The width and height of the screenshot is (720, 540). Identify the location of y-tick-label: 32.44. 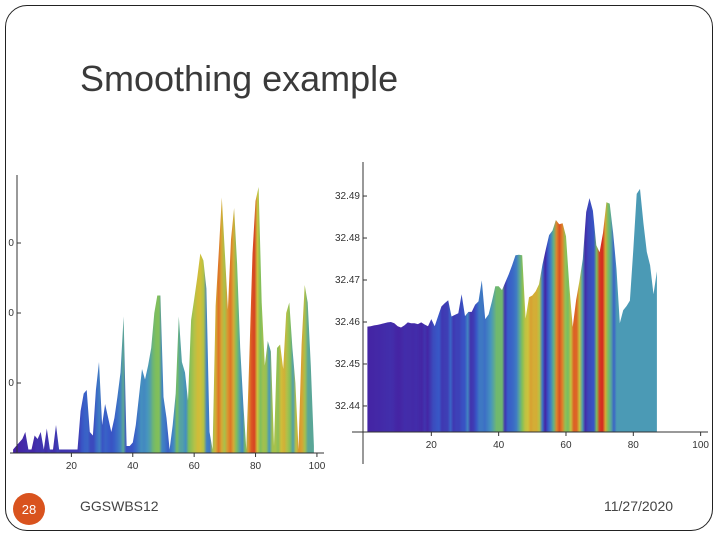
(347, 406).